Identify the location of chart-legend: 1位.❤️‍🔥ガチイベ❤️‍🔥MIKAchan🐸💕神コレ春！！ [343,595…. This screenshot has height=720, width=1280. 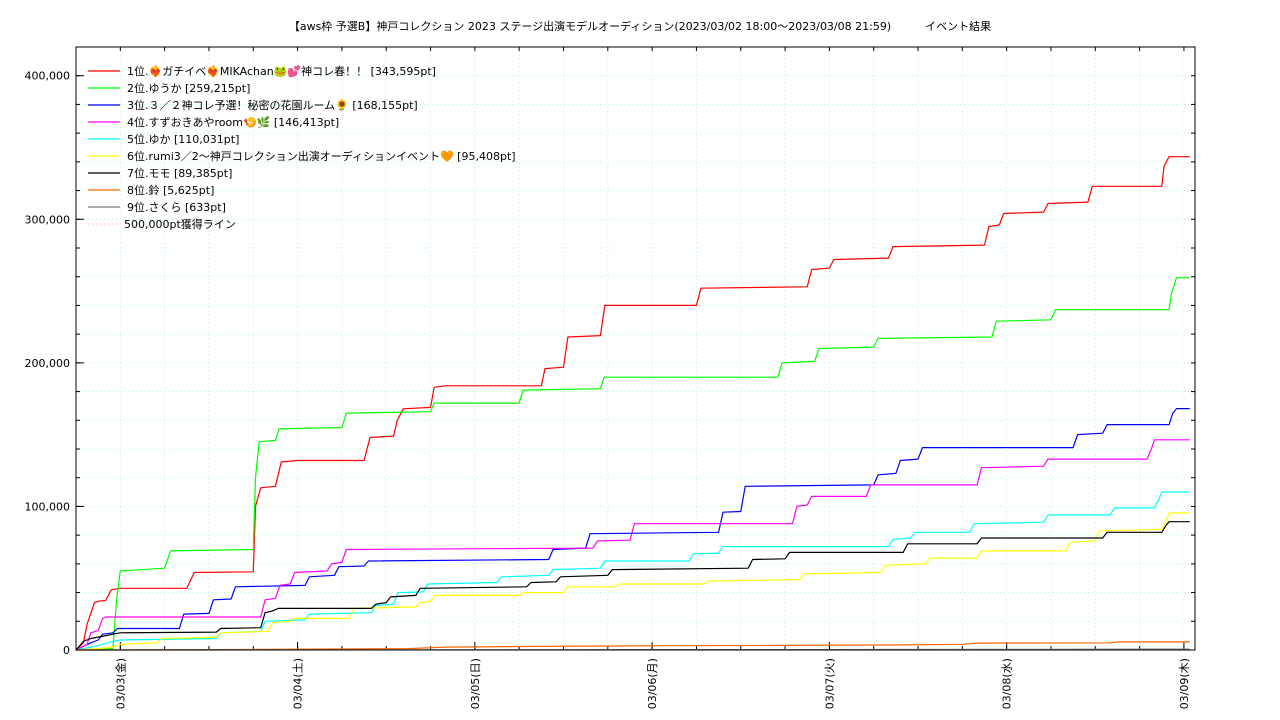
(302, 147).